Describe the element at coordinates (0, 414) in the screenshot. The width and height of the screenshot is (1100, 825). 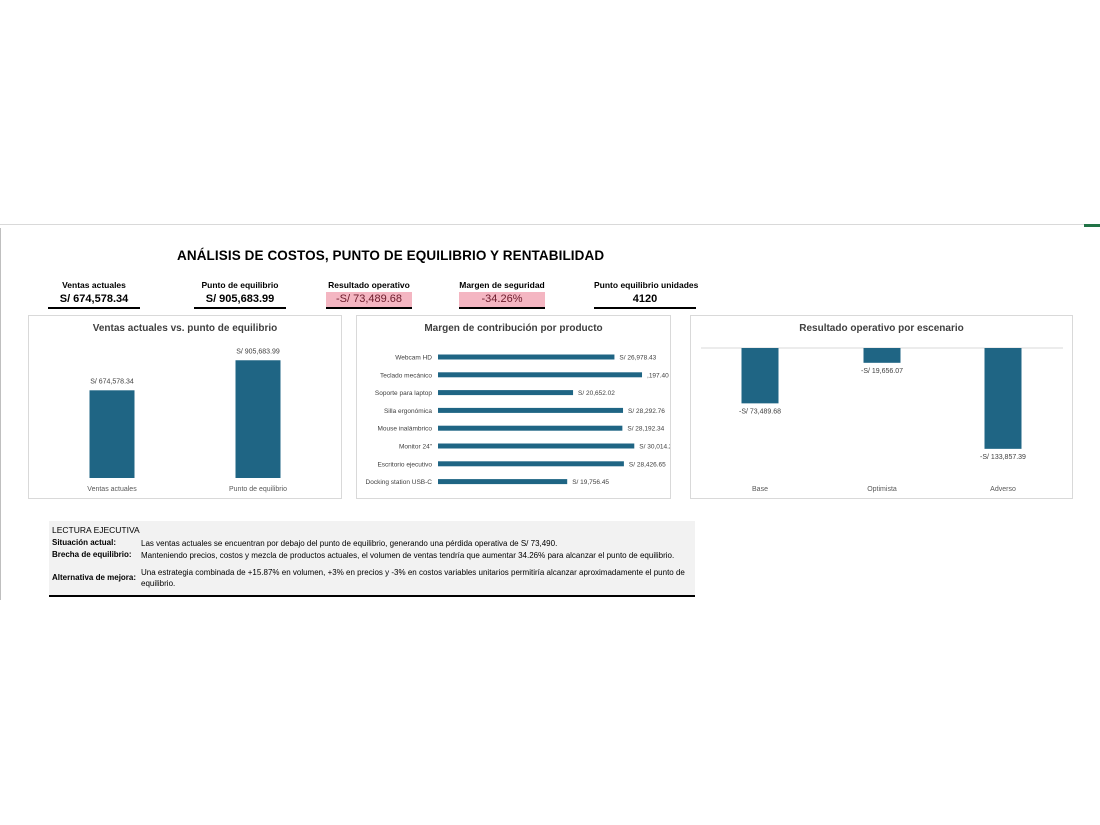
I see `sheet-left-border` at that location.